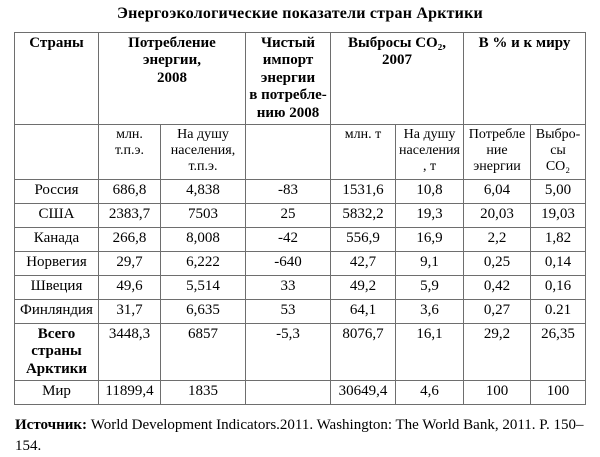 The width and height of the screenshot is (600, 457). I want to click on cell: 5,9, so click(429, 287).